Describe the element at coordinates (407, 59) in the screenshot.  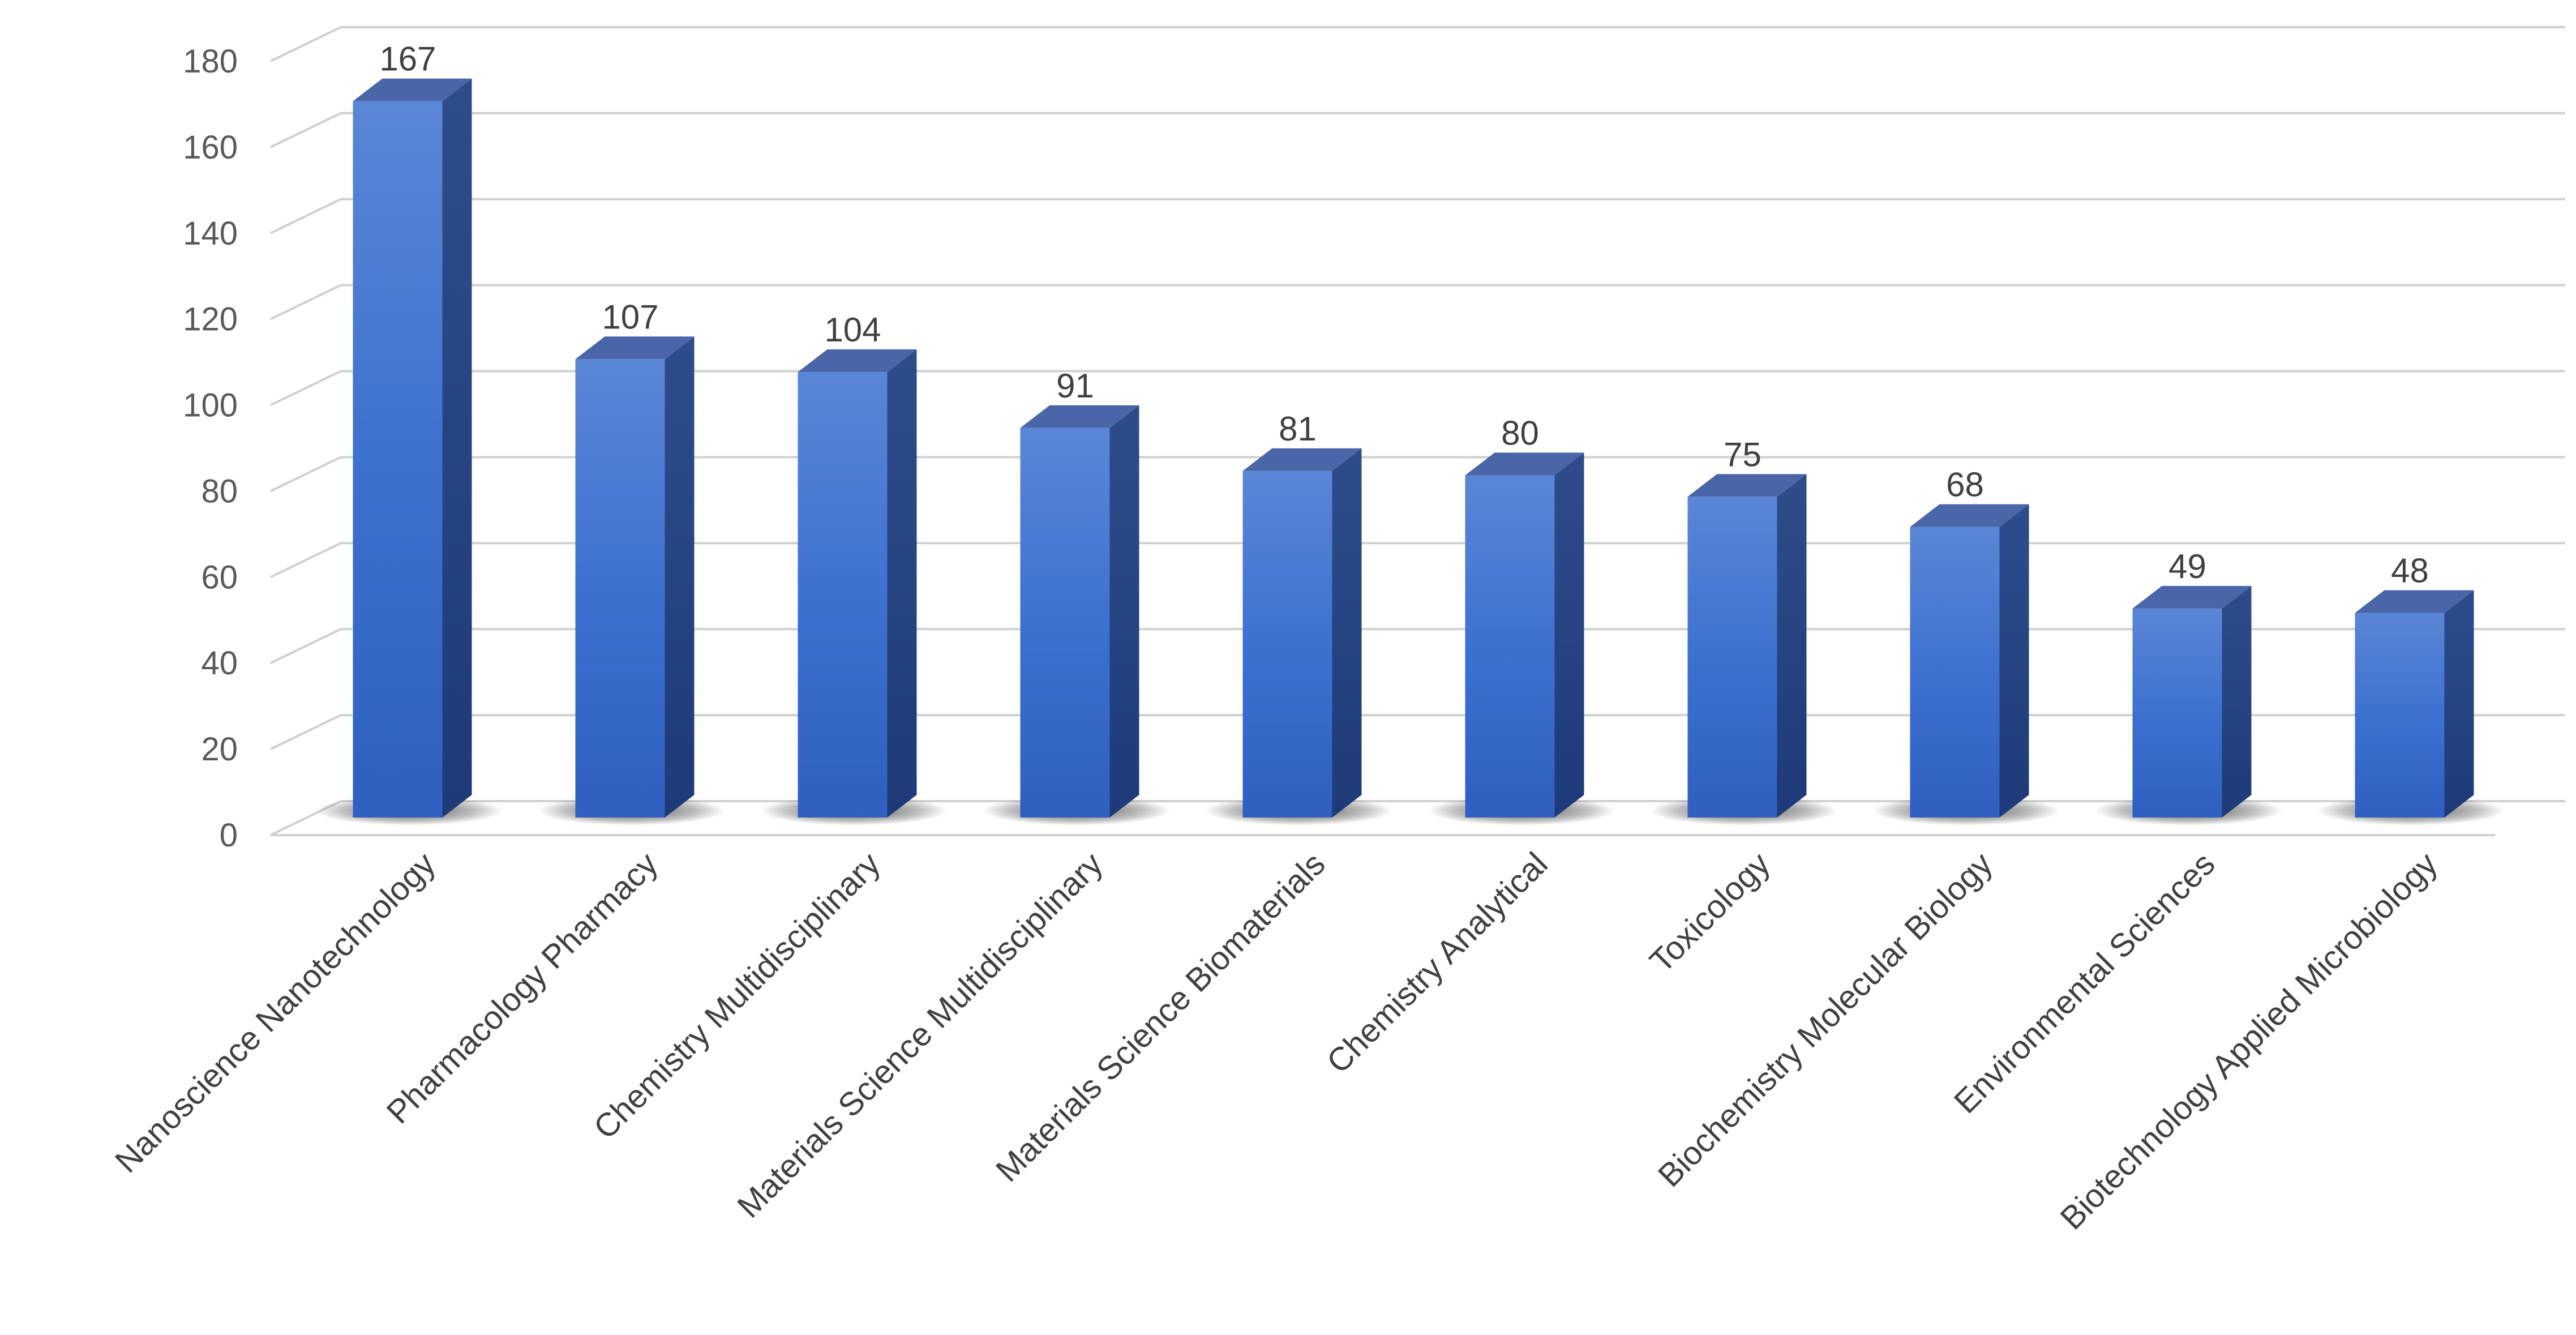
I see `data-label: 167` at that location.